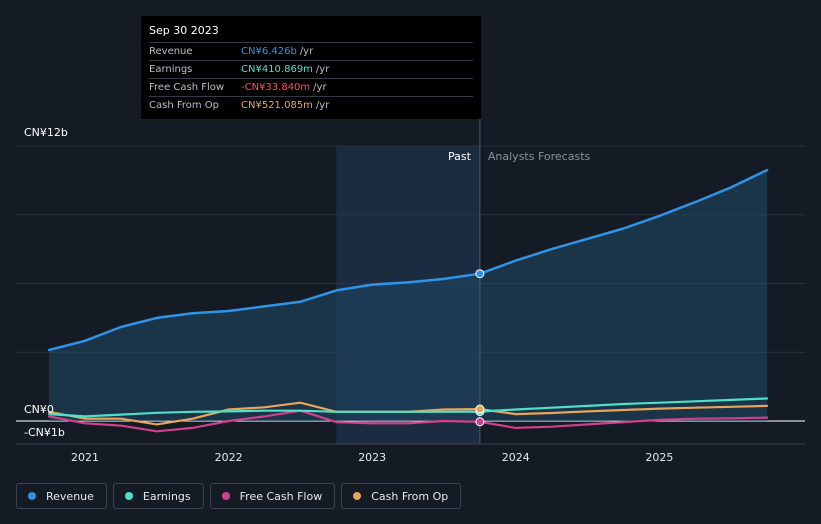 Image resolution: width=821 pixels, height=524 pixels. Describe the element at coordinates (187, 87) in the screenshot. I see `tooltip-label: Free Cash Flow` at that location.